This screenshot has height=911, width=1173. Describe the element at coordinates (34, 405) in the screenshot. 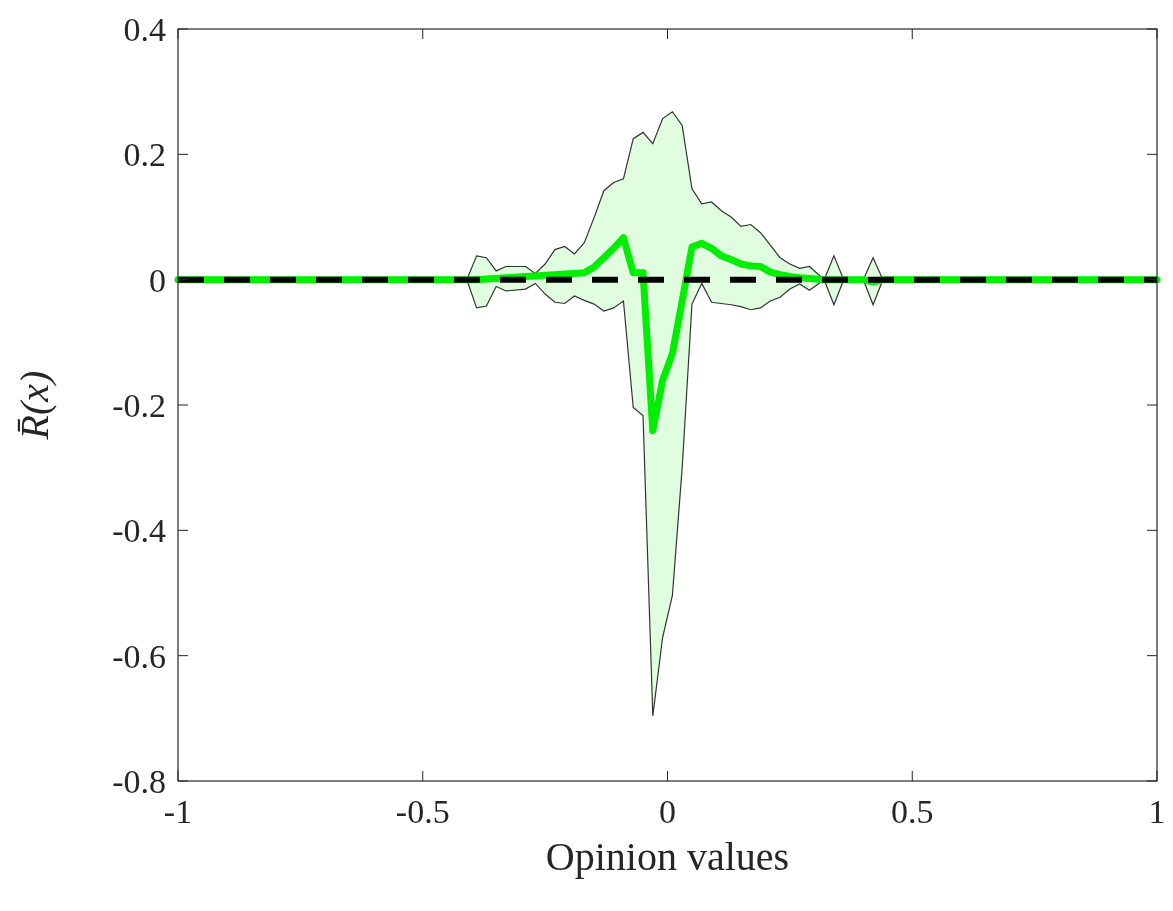

I see `y-axis-title: R̄(x)` at that location.